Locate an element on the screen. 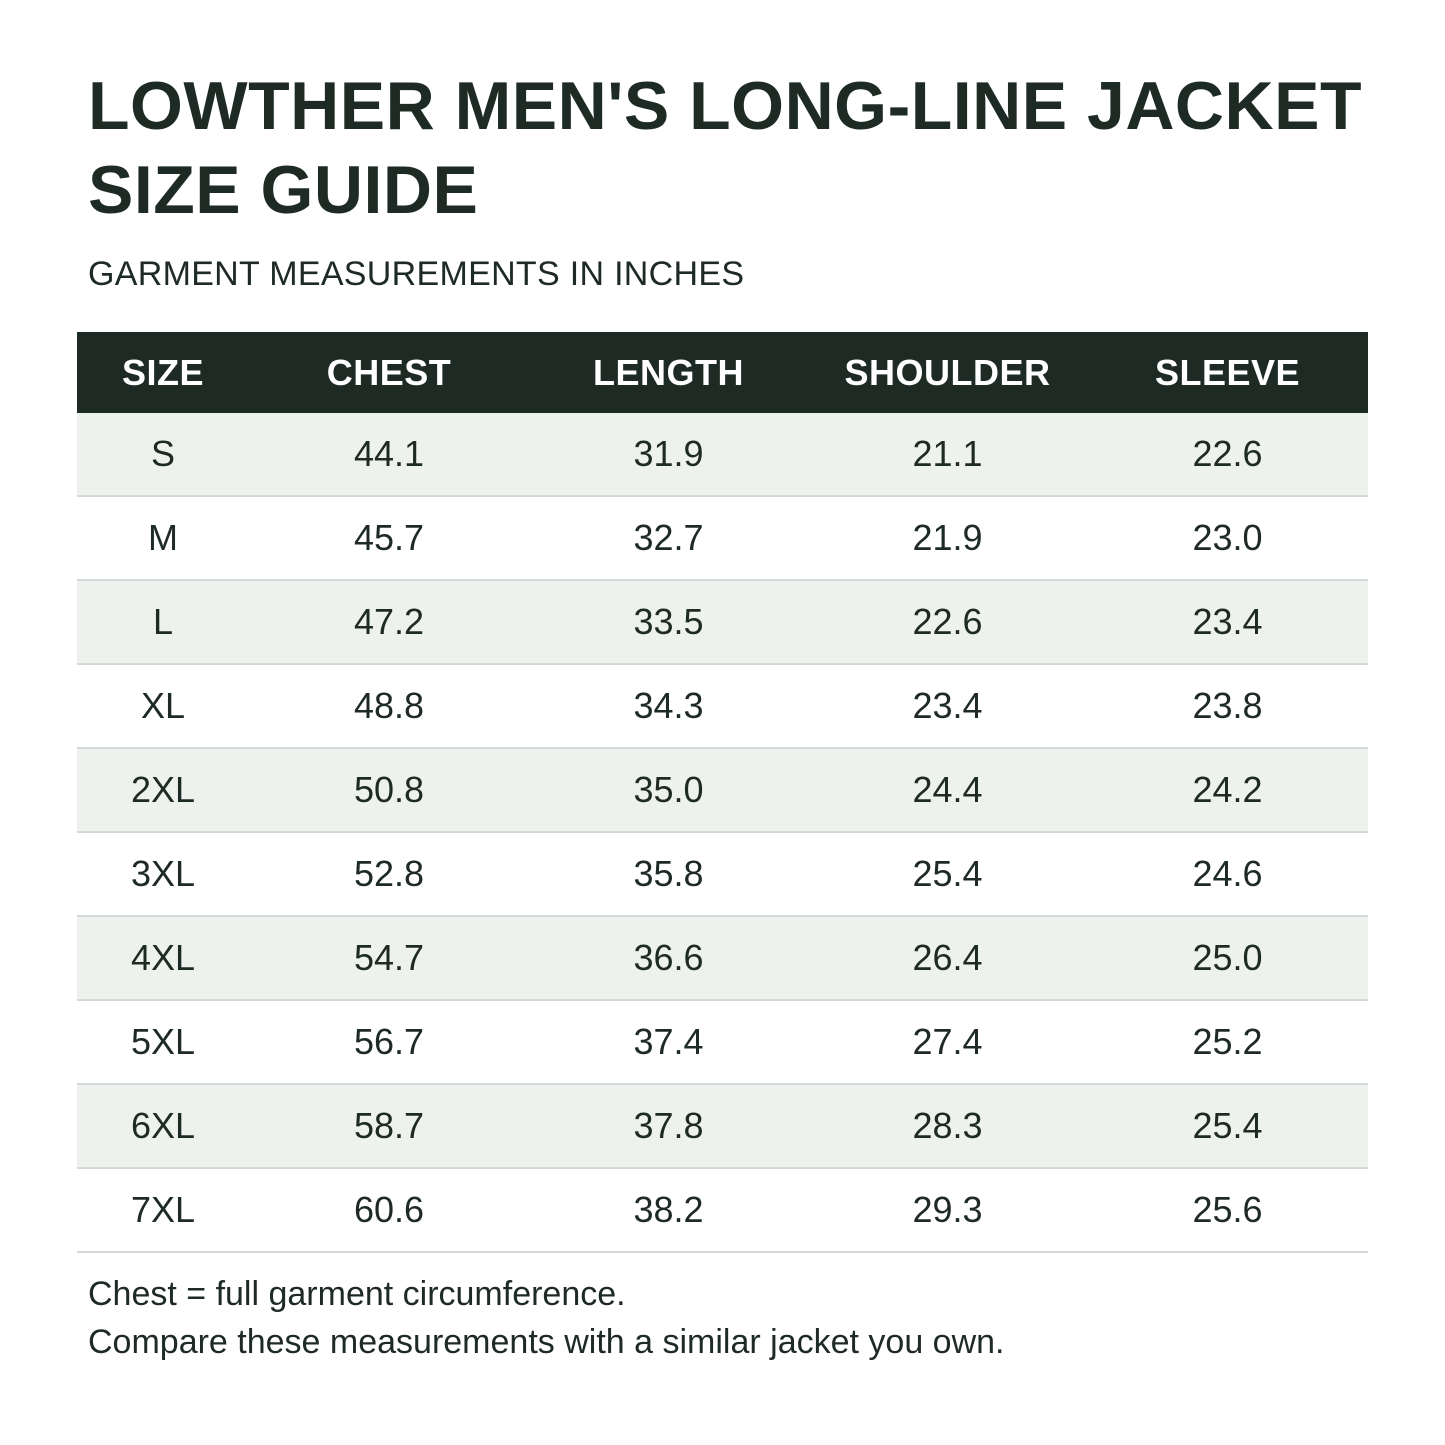  cell-chest: 56.7 is located at coordinates (389, 1042).